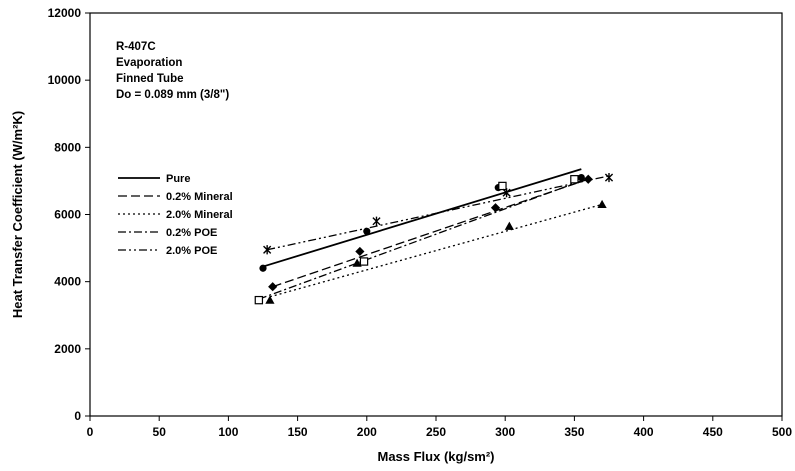  I want to click on annotation-line: Evaporation, so click(149, 63).